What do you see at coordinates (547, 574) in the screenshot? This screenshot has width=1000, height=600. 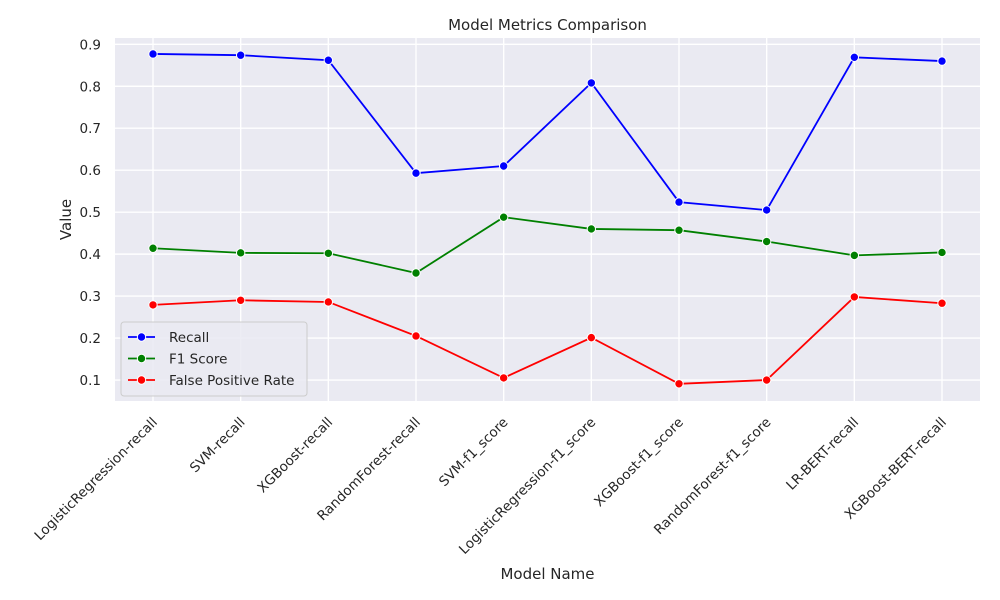 I see `x-axis-label: Model Name` at bounding box center [547, 574].